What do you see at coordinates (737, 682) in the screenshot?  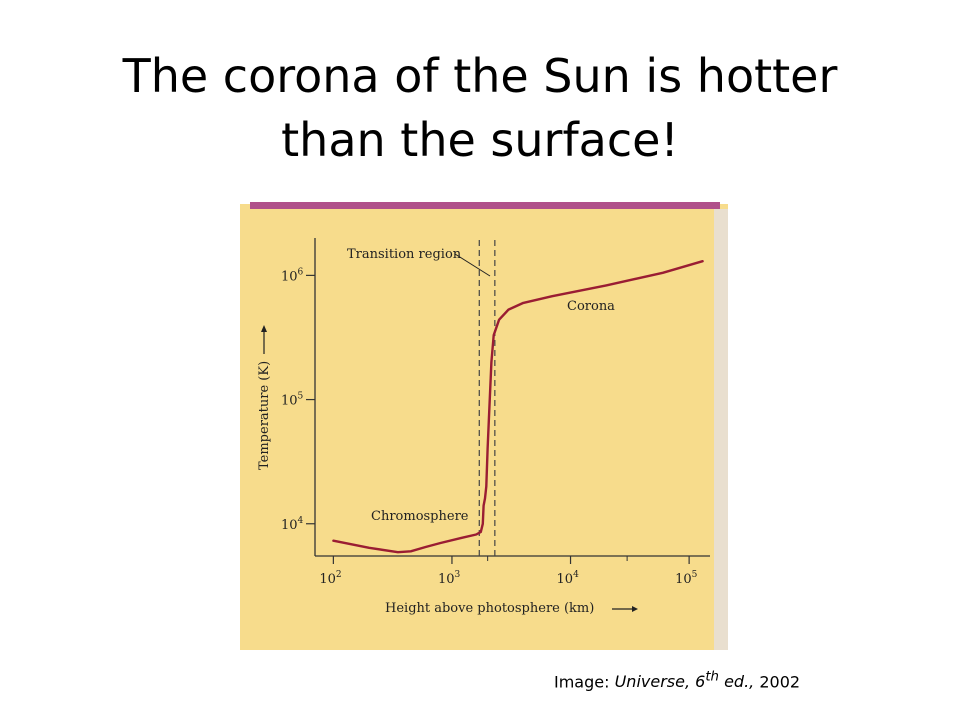 I see `credit-edition: ed.,` at bounding box center [737, 682].